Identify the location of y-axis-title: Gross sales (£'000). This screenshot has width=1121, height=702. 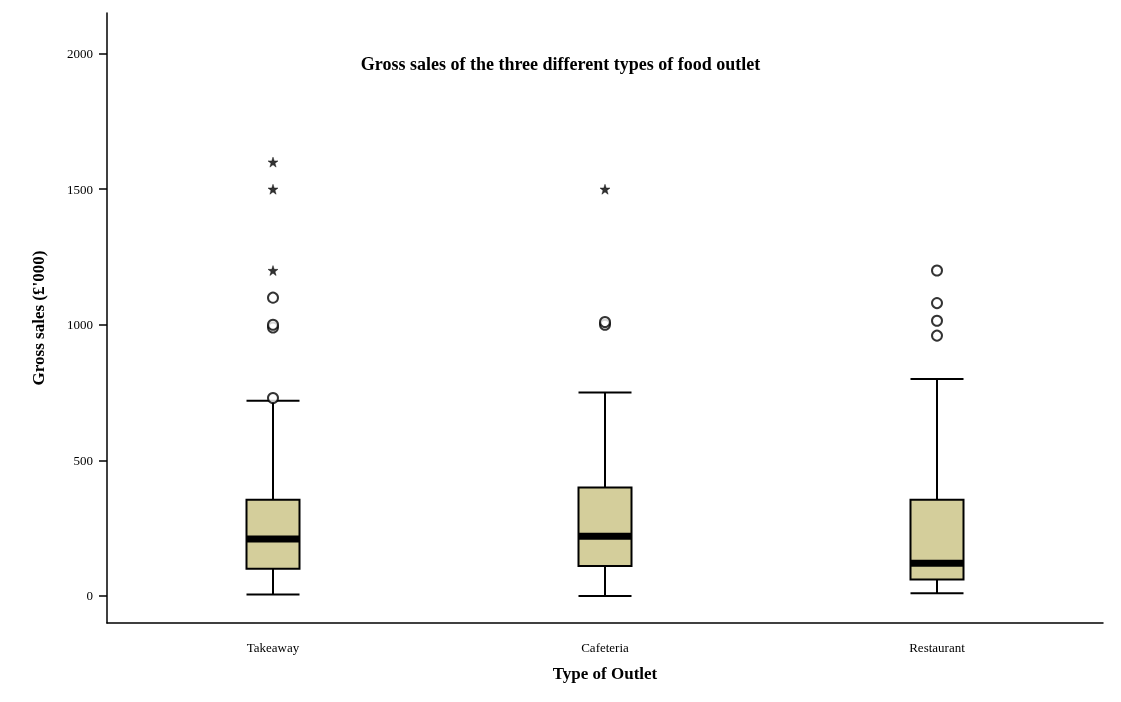
(38, 318).